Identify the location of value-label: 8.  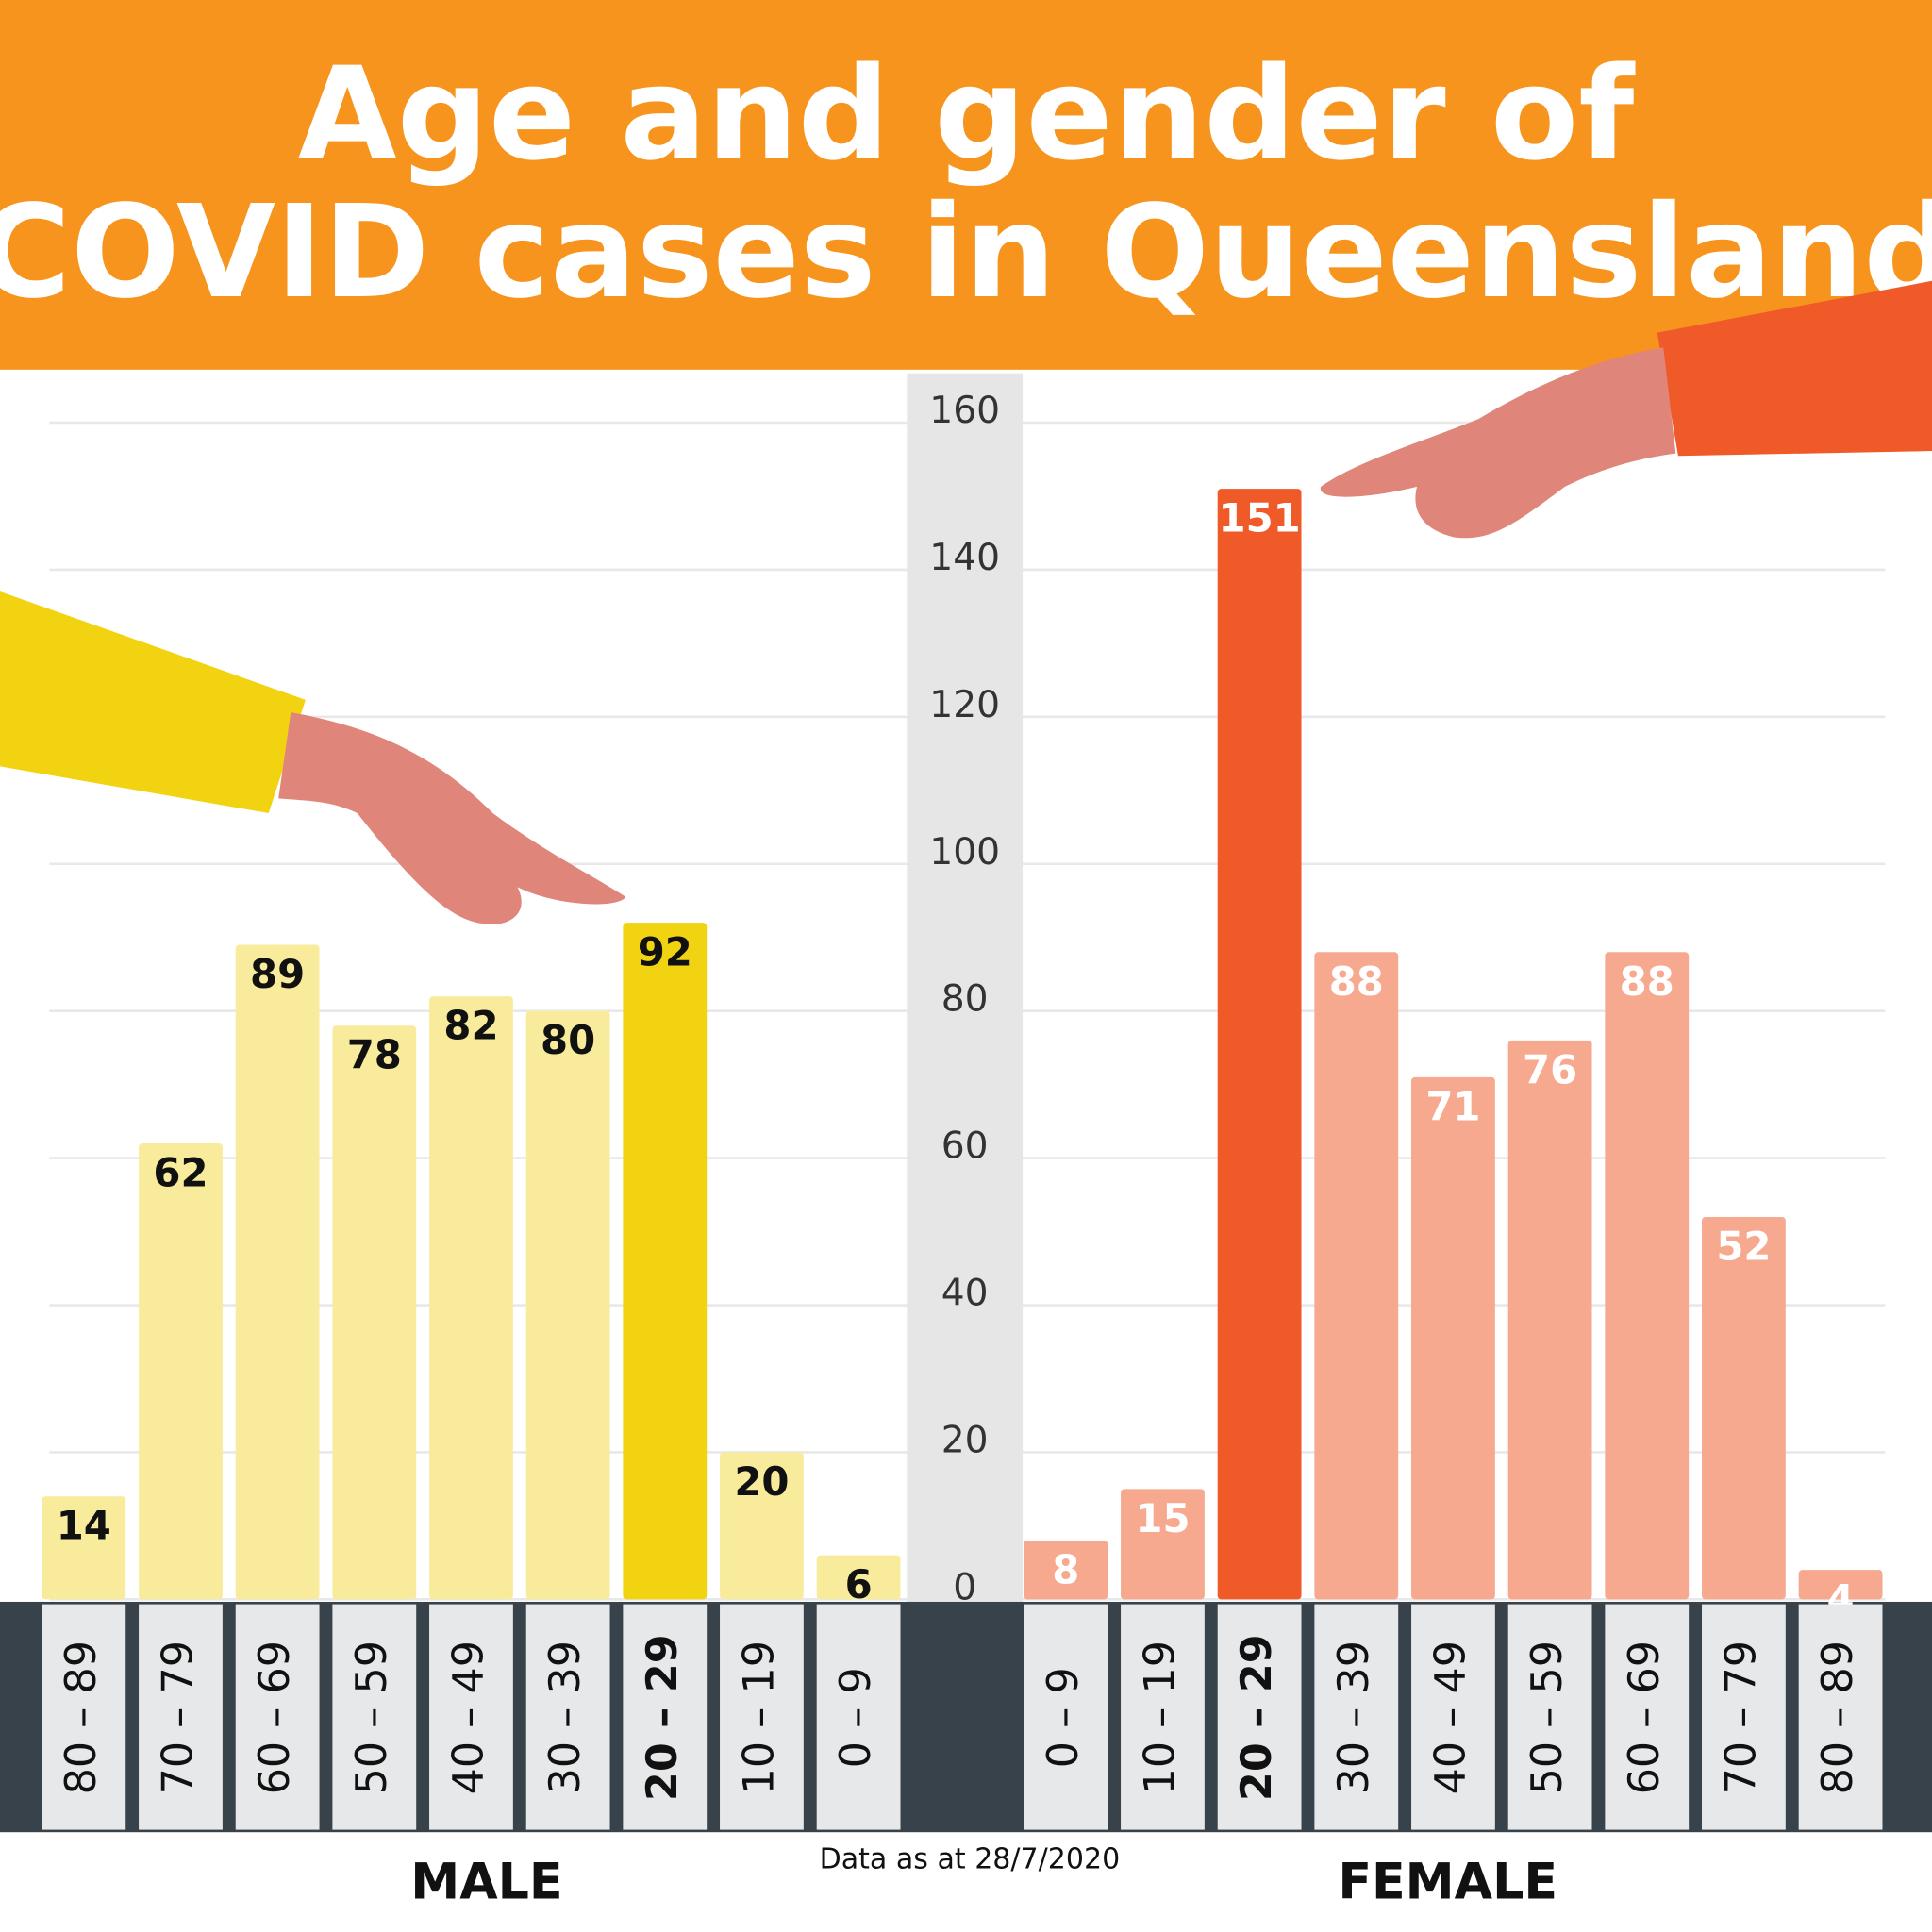
(1065, 1569).